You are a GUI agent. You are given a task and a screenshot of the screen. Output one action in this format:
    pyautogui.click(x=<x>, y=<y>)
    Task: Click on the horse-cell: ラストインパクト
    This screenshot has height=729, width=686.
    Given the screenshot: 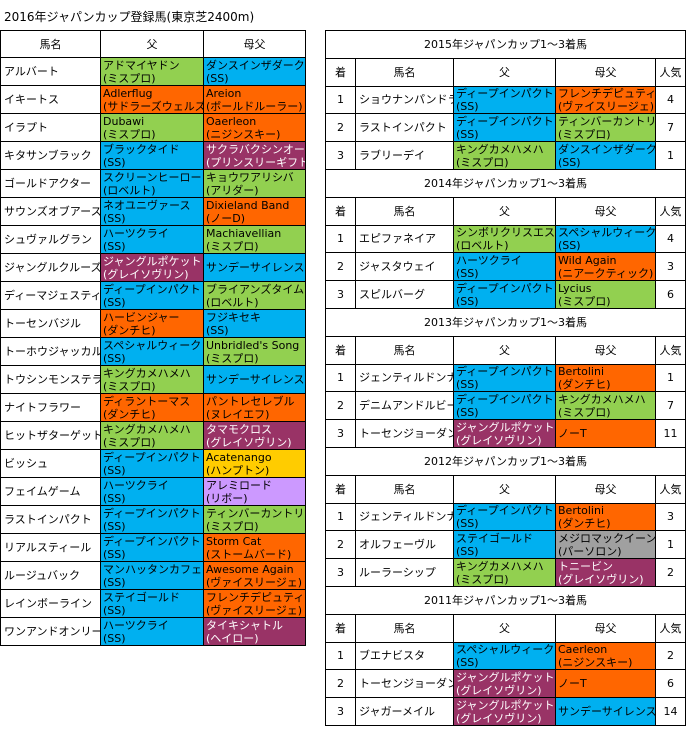 What is the action you would take?
    pyautogui.click(x=50, y=519)
    